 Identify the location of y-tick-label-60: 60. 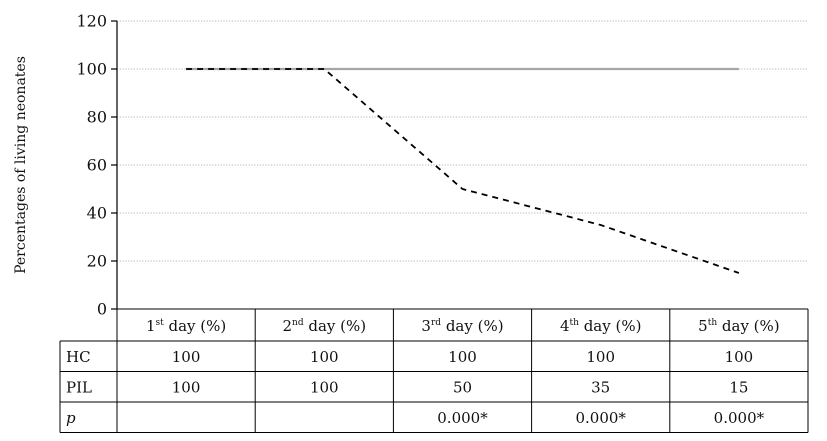
(97, 165).